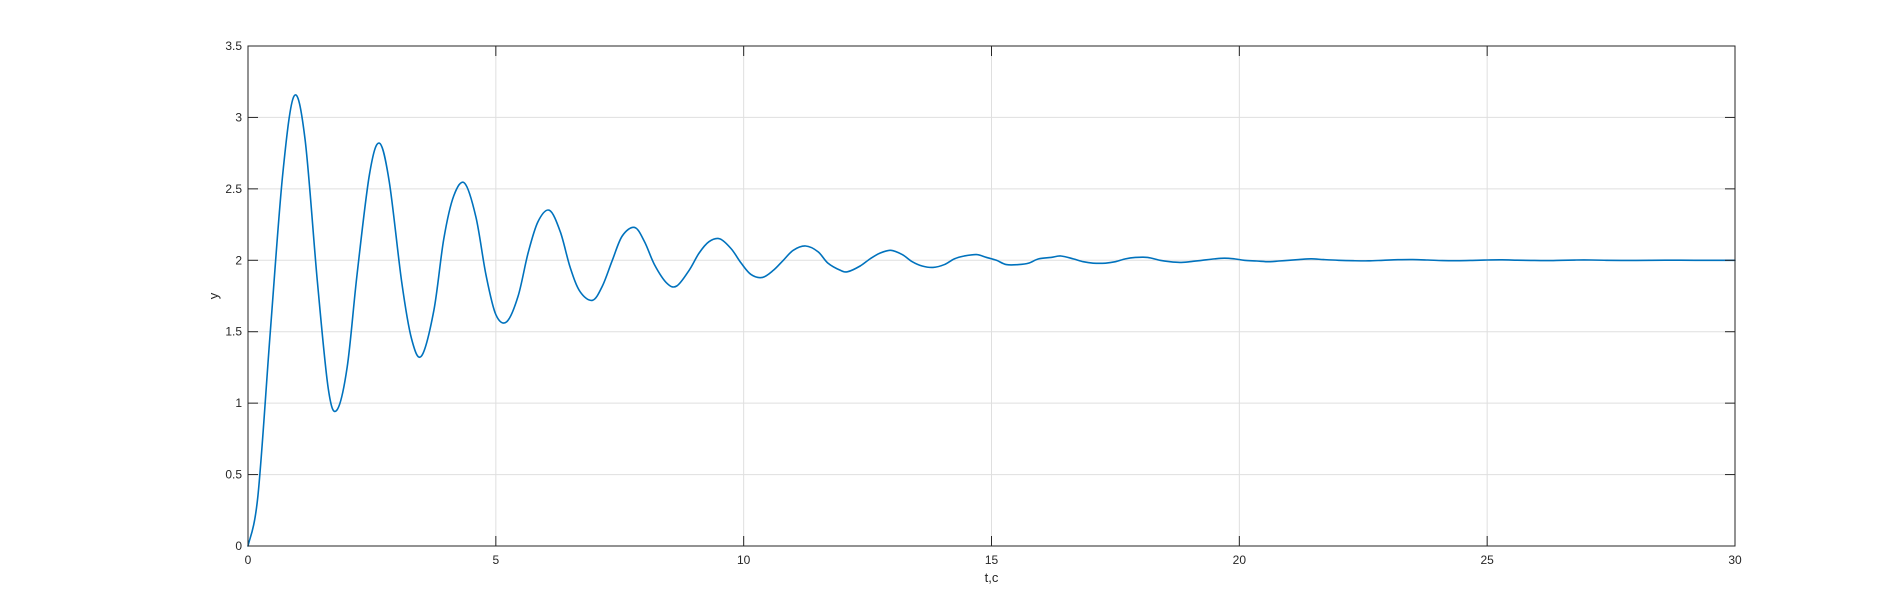  I want to click on x-tick-labels: 0 5 10 15 20 25 30, so click(993, 560).